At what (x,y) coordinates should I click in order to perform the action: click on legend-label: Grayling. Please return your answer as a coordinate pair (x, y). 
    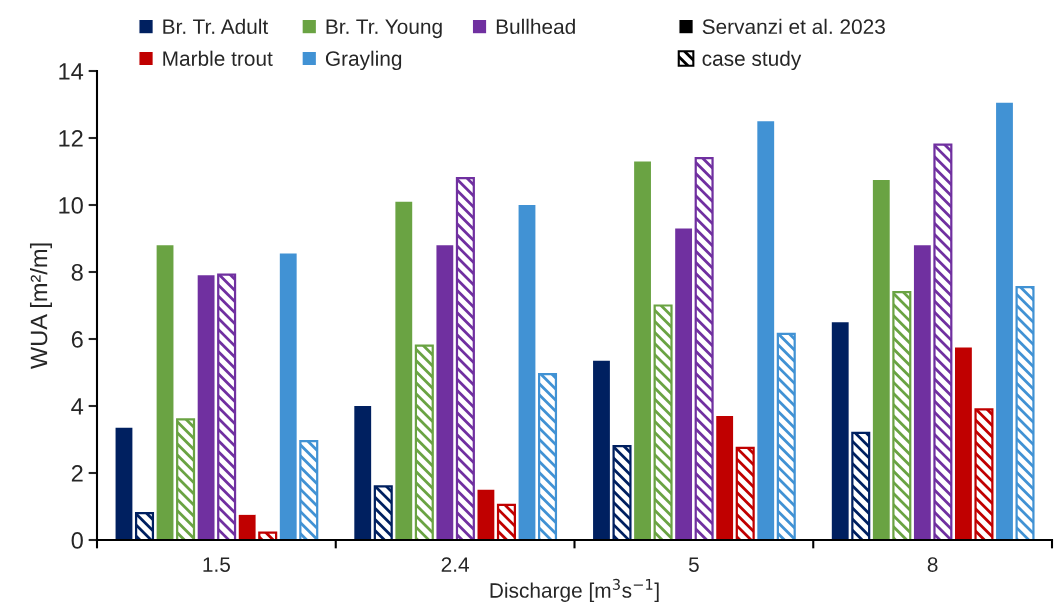
    Looking at the image, I should click on (363, 60).